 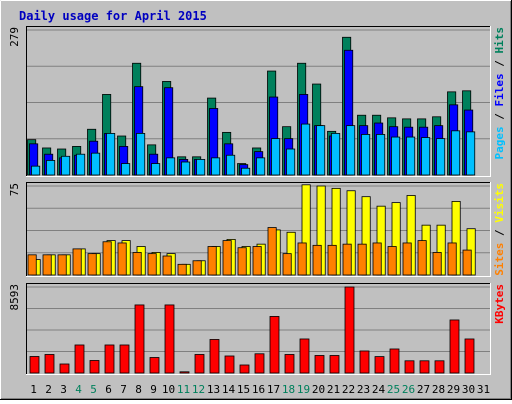 What do you see at coordinates (229, 389) in the screenshot?
I see `x-tick-label: 14` at bounding box center [229, 389].